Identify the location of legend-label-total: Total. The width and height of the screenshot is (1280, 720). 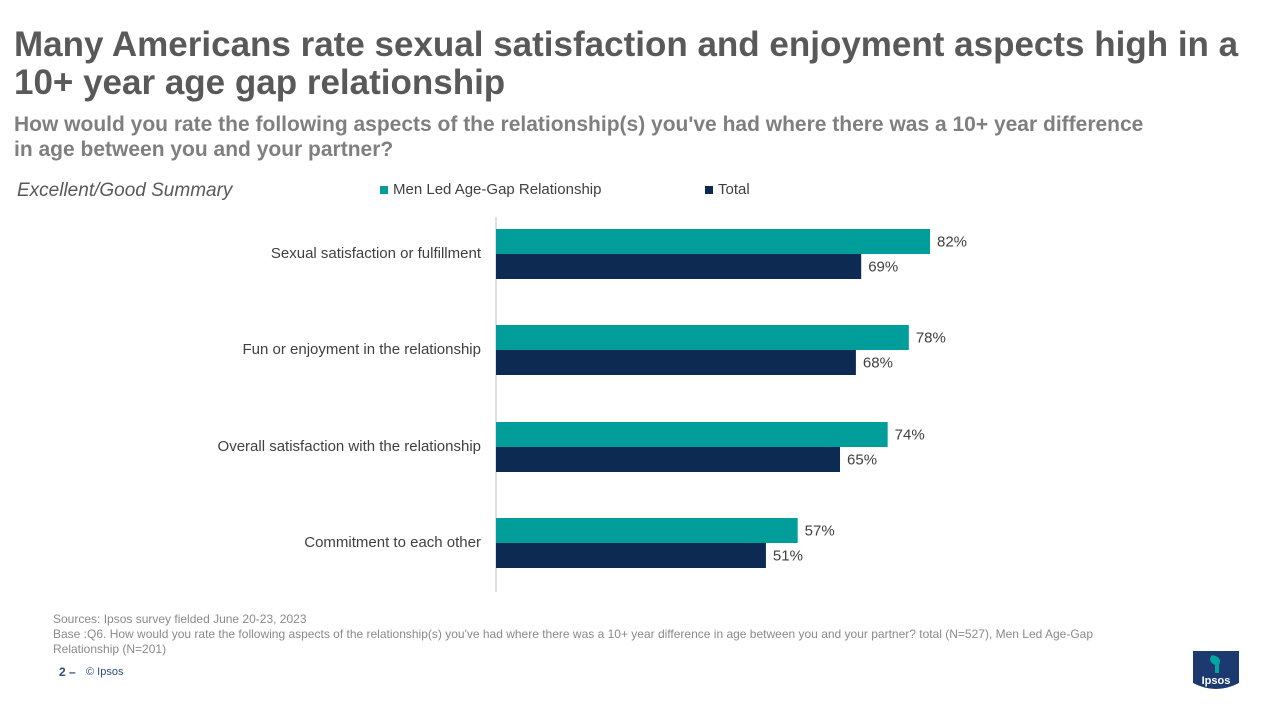
(734, 189).